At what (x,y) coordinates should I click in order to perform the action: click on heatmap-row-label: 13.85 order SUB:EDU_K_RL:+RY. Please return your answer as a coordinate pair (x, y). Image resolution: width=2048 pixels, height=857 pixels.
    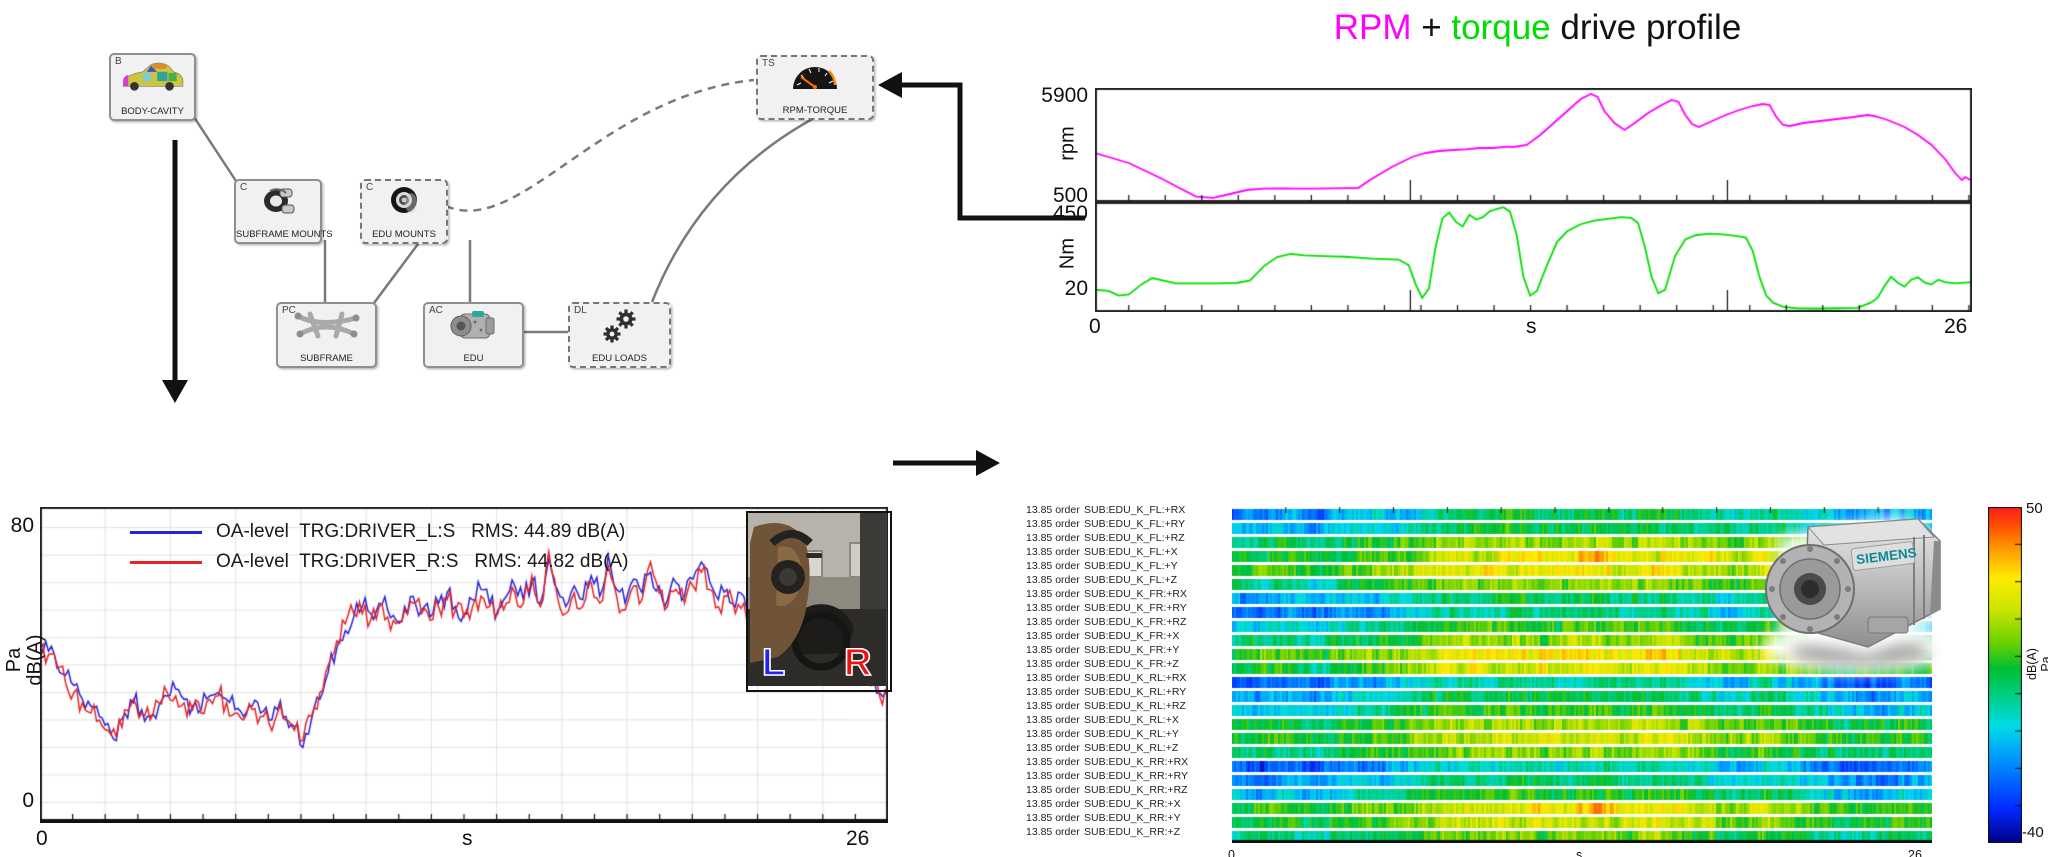
    Looking at the image, I should click on (1106, 692).